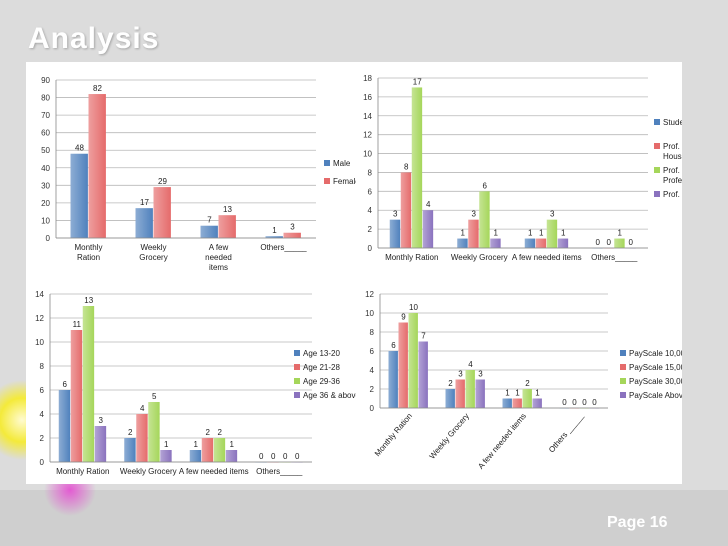 The image size is (728, 546). Describe the element at coordinates (88, 247) in the screenshot. I see `x-tick-label: Monthly` at that location.